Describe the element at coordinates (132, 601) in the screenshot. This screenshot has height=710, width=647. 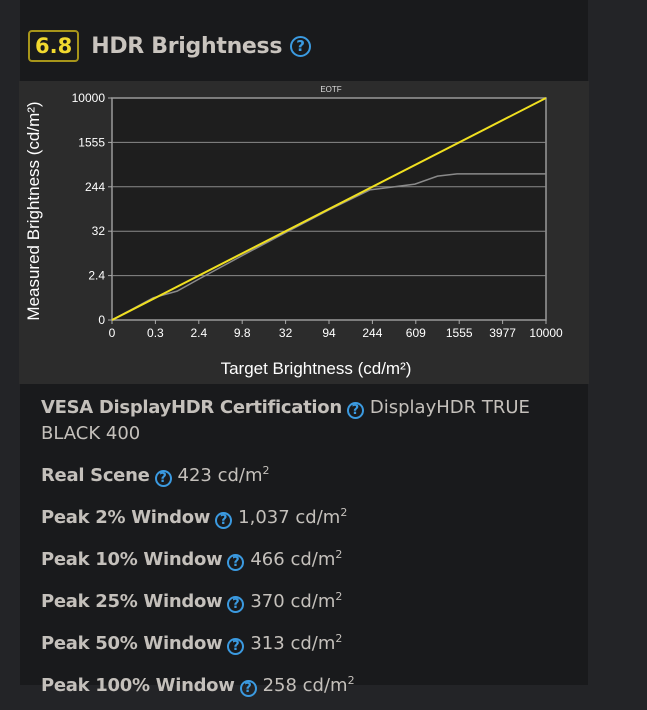
I see `spec-label: Peak 25% Window` at that location.